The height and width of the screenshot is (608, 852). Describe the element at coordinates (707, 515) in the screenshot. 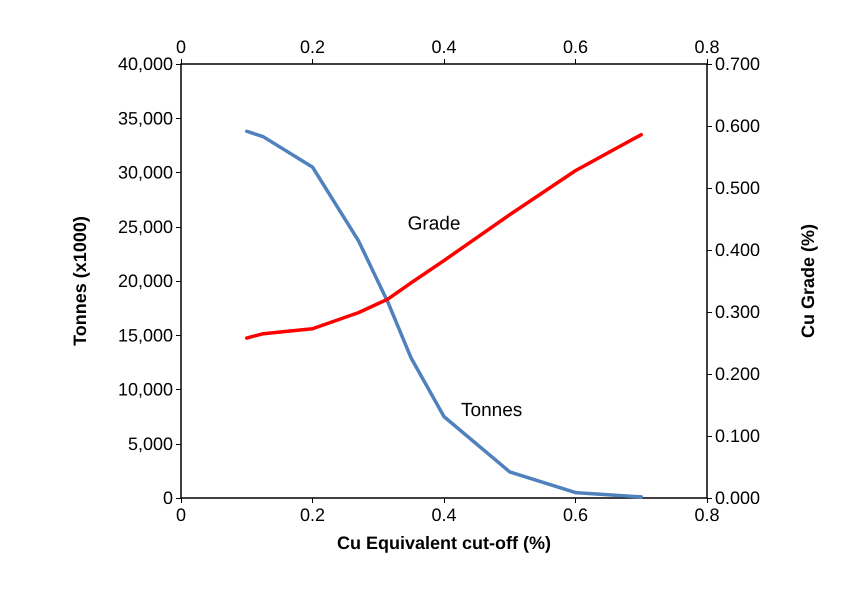

I see `x-tick-label: 0.8` at that location.